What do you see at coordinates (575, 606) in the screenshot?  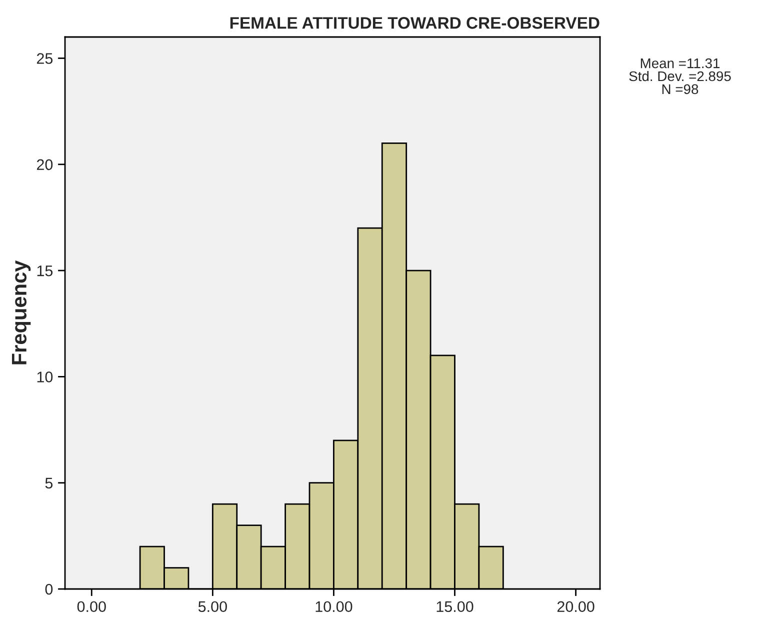 I see `x-tick-label: 20.00` at bounding box center [575, 606].